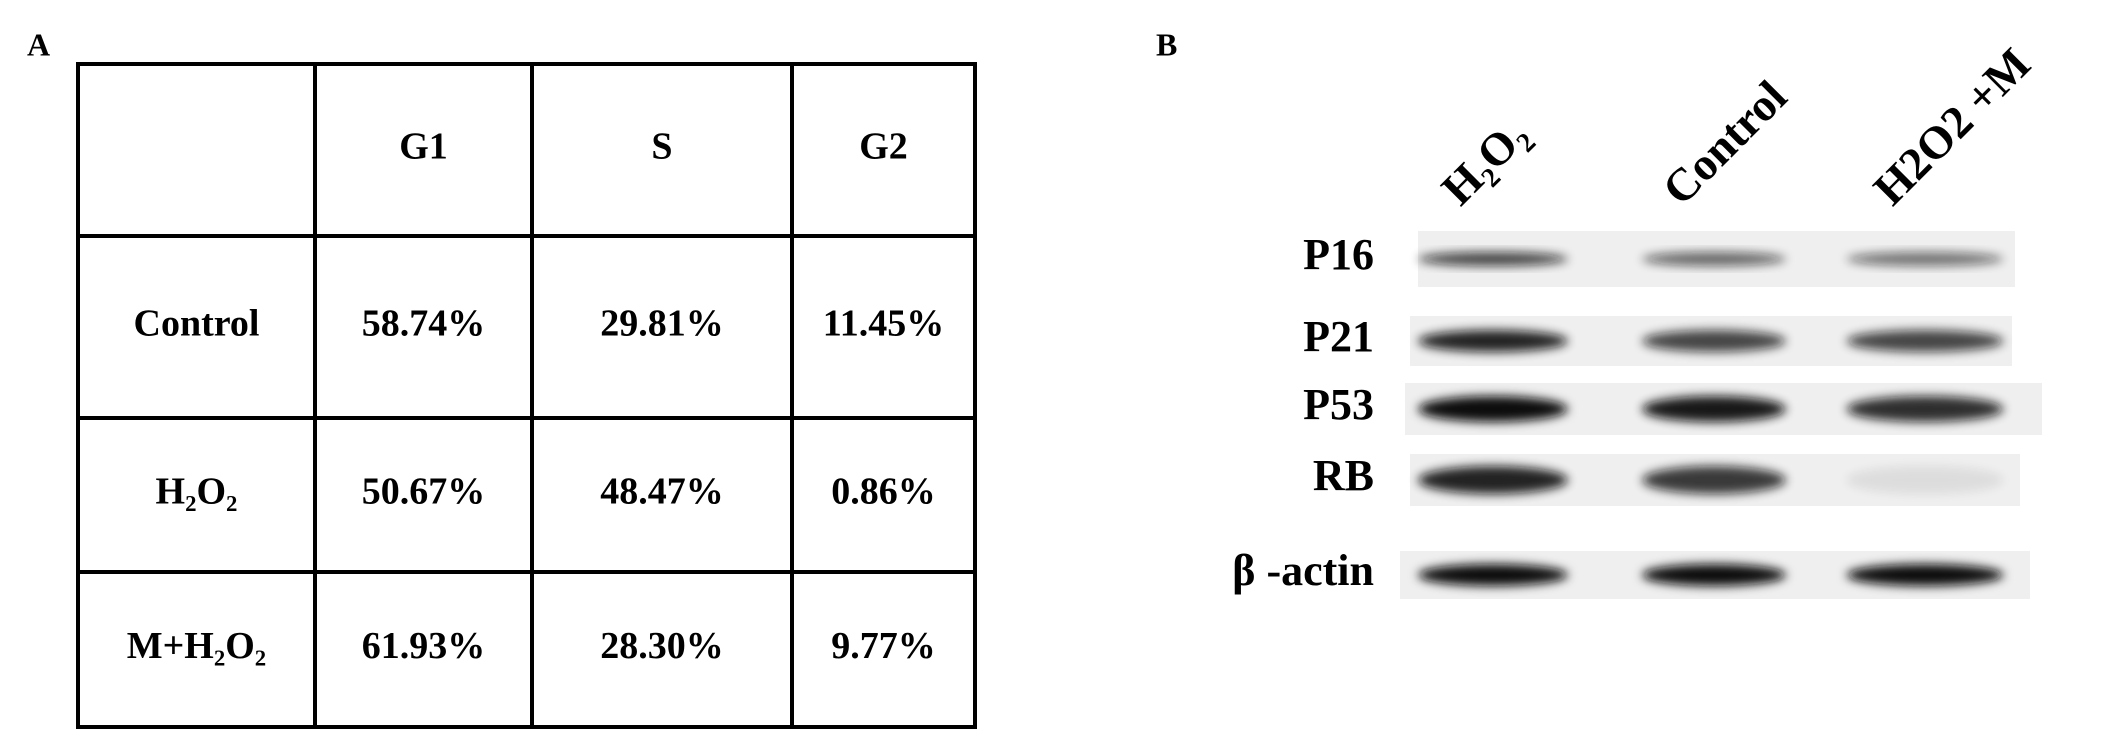 The width and height of the screenshot is (2126, 740). I want to click on column-header: G2, so click(883, 147).